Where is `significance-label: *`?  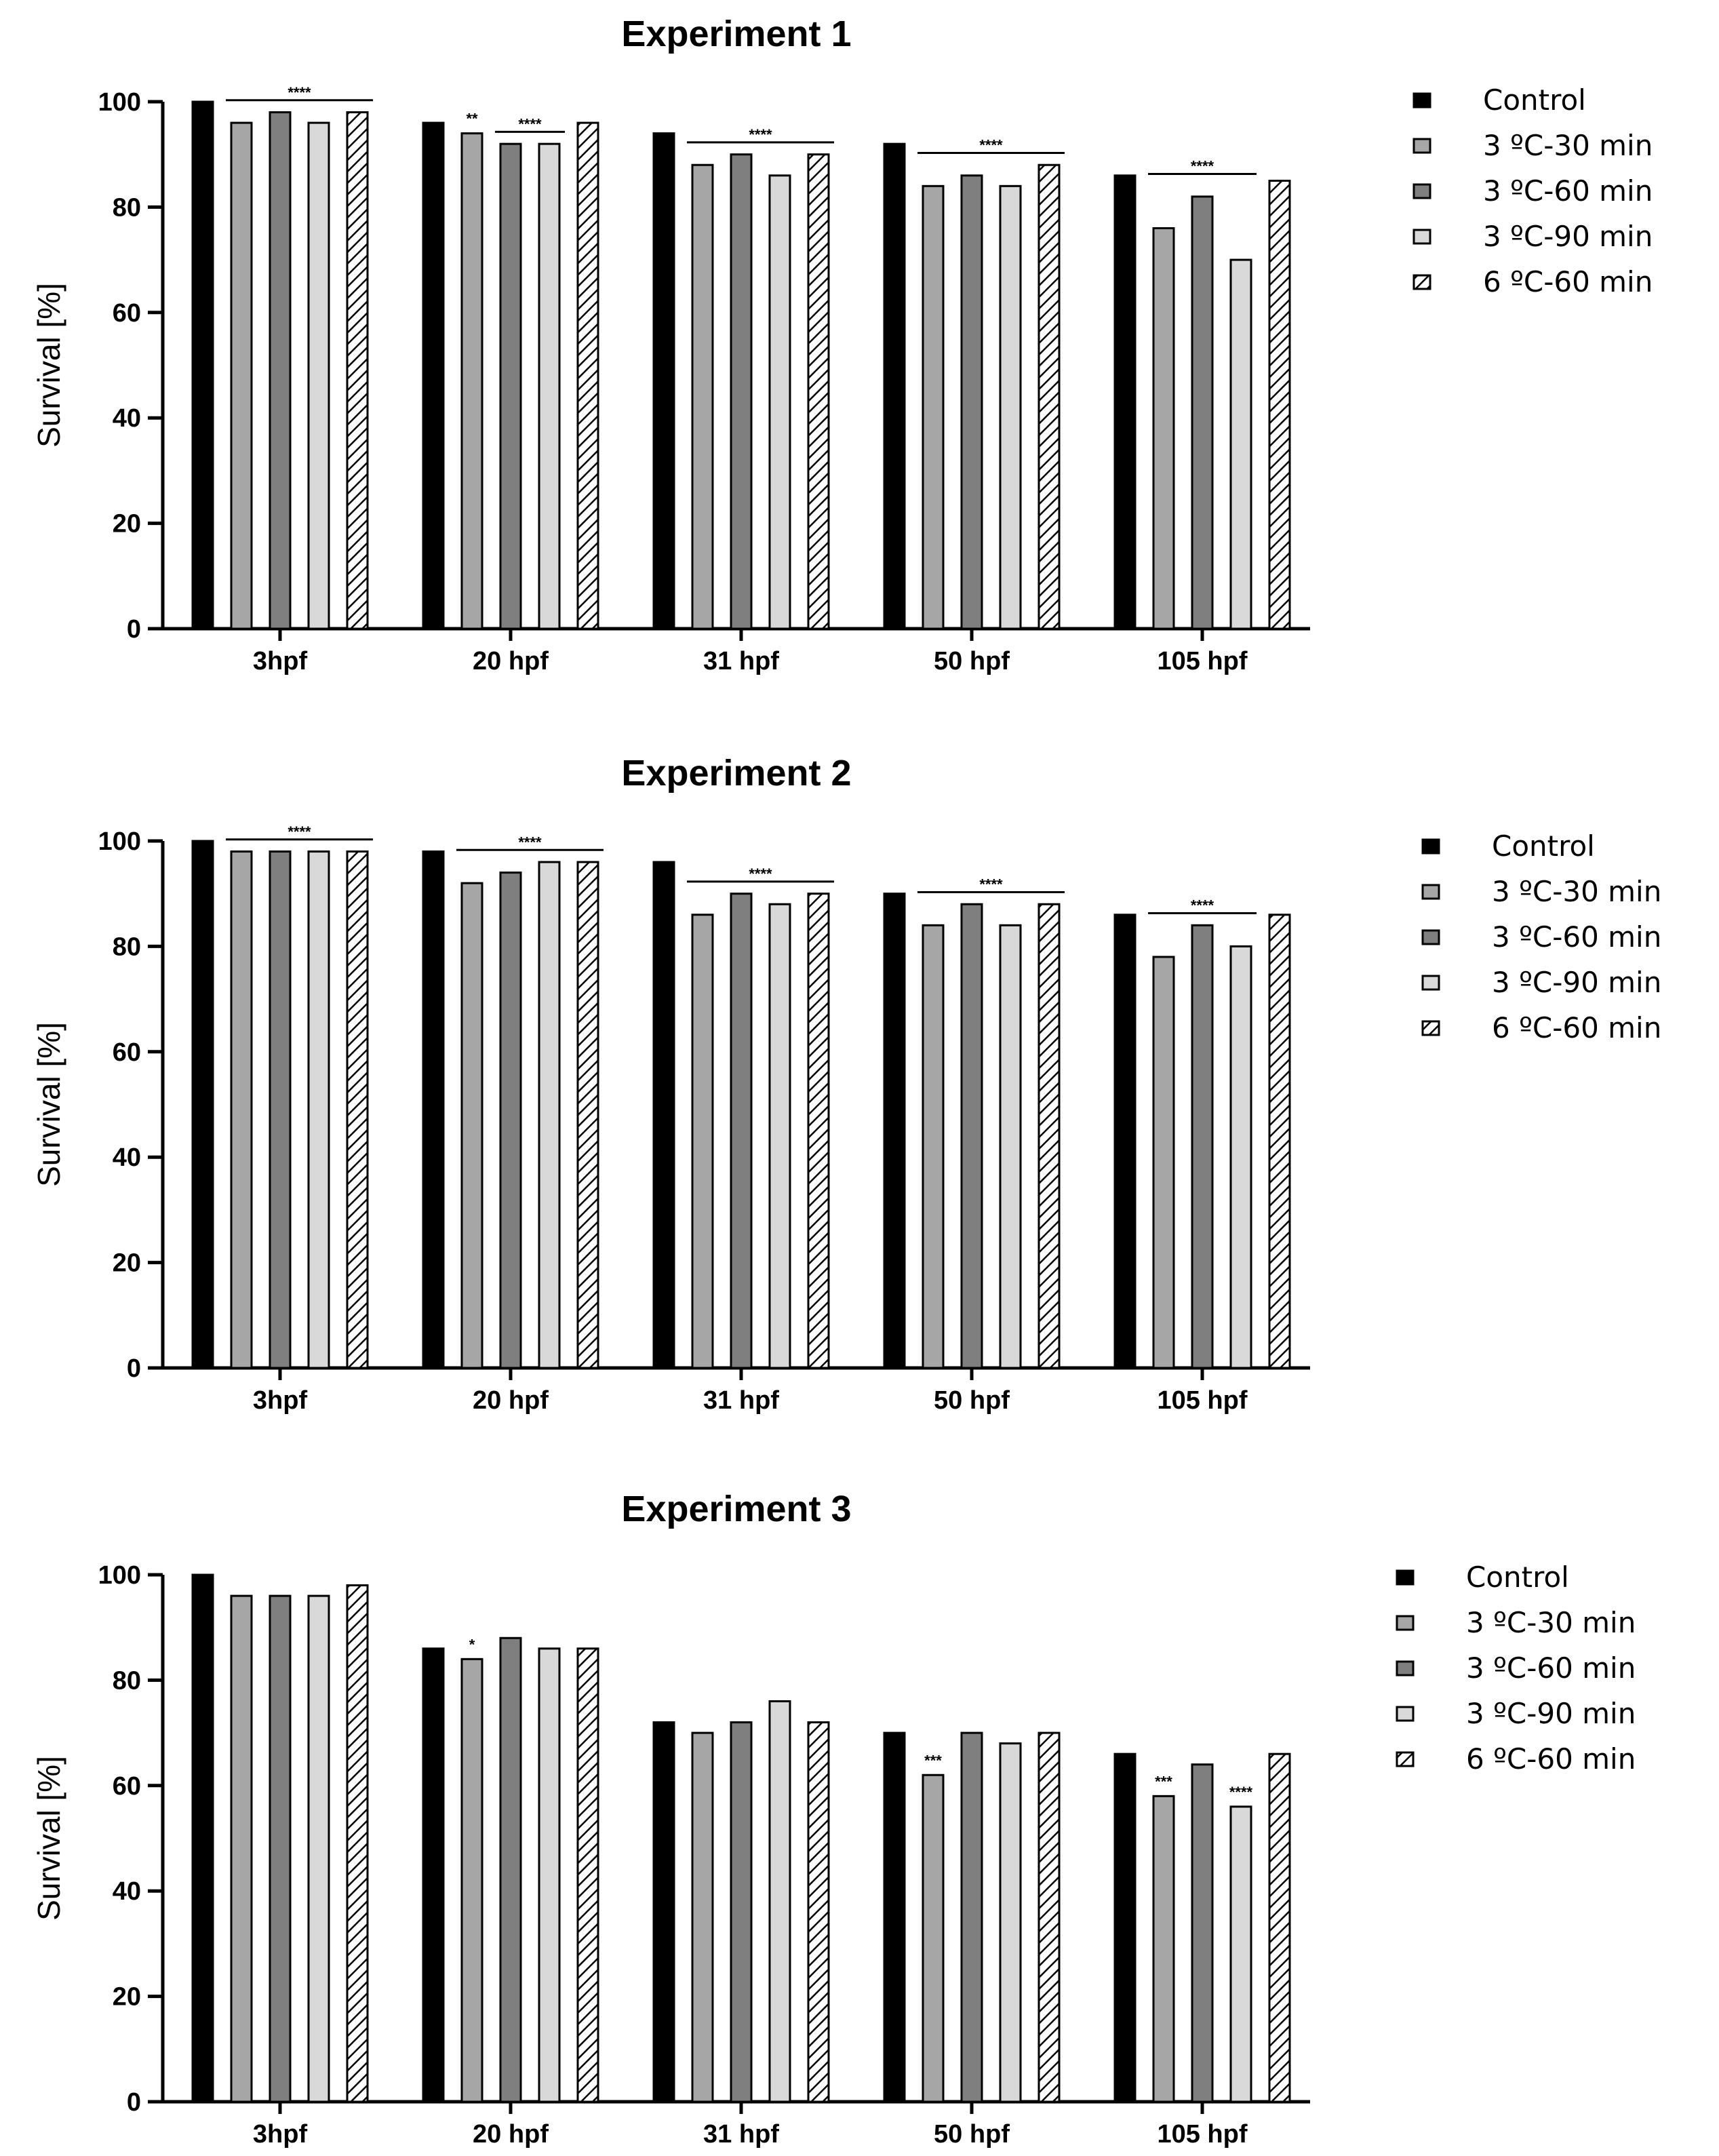
significance-label: * is located at coordinates (472, 1644).